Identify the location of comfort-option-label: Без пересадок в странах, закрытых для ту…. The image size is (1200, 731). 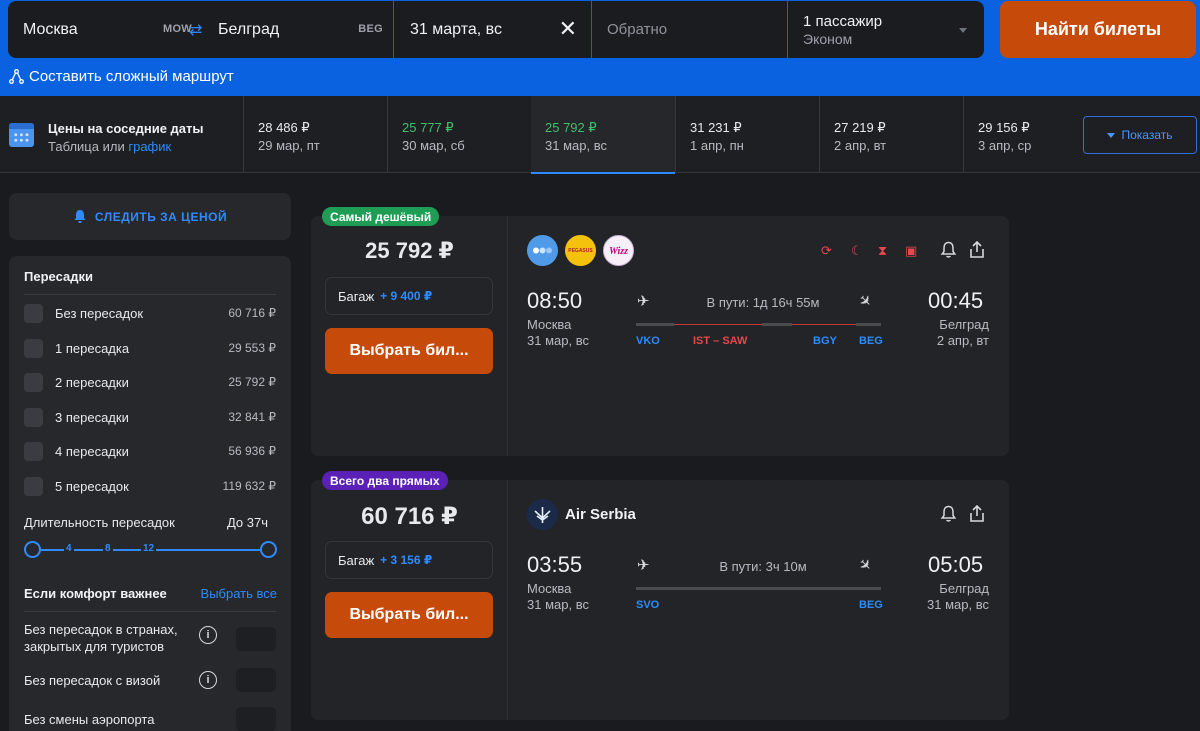
(101, 638).